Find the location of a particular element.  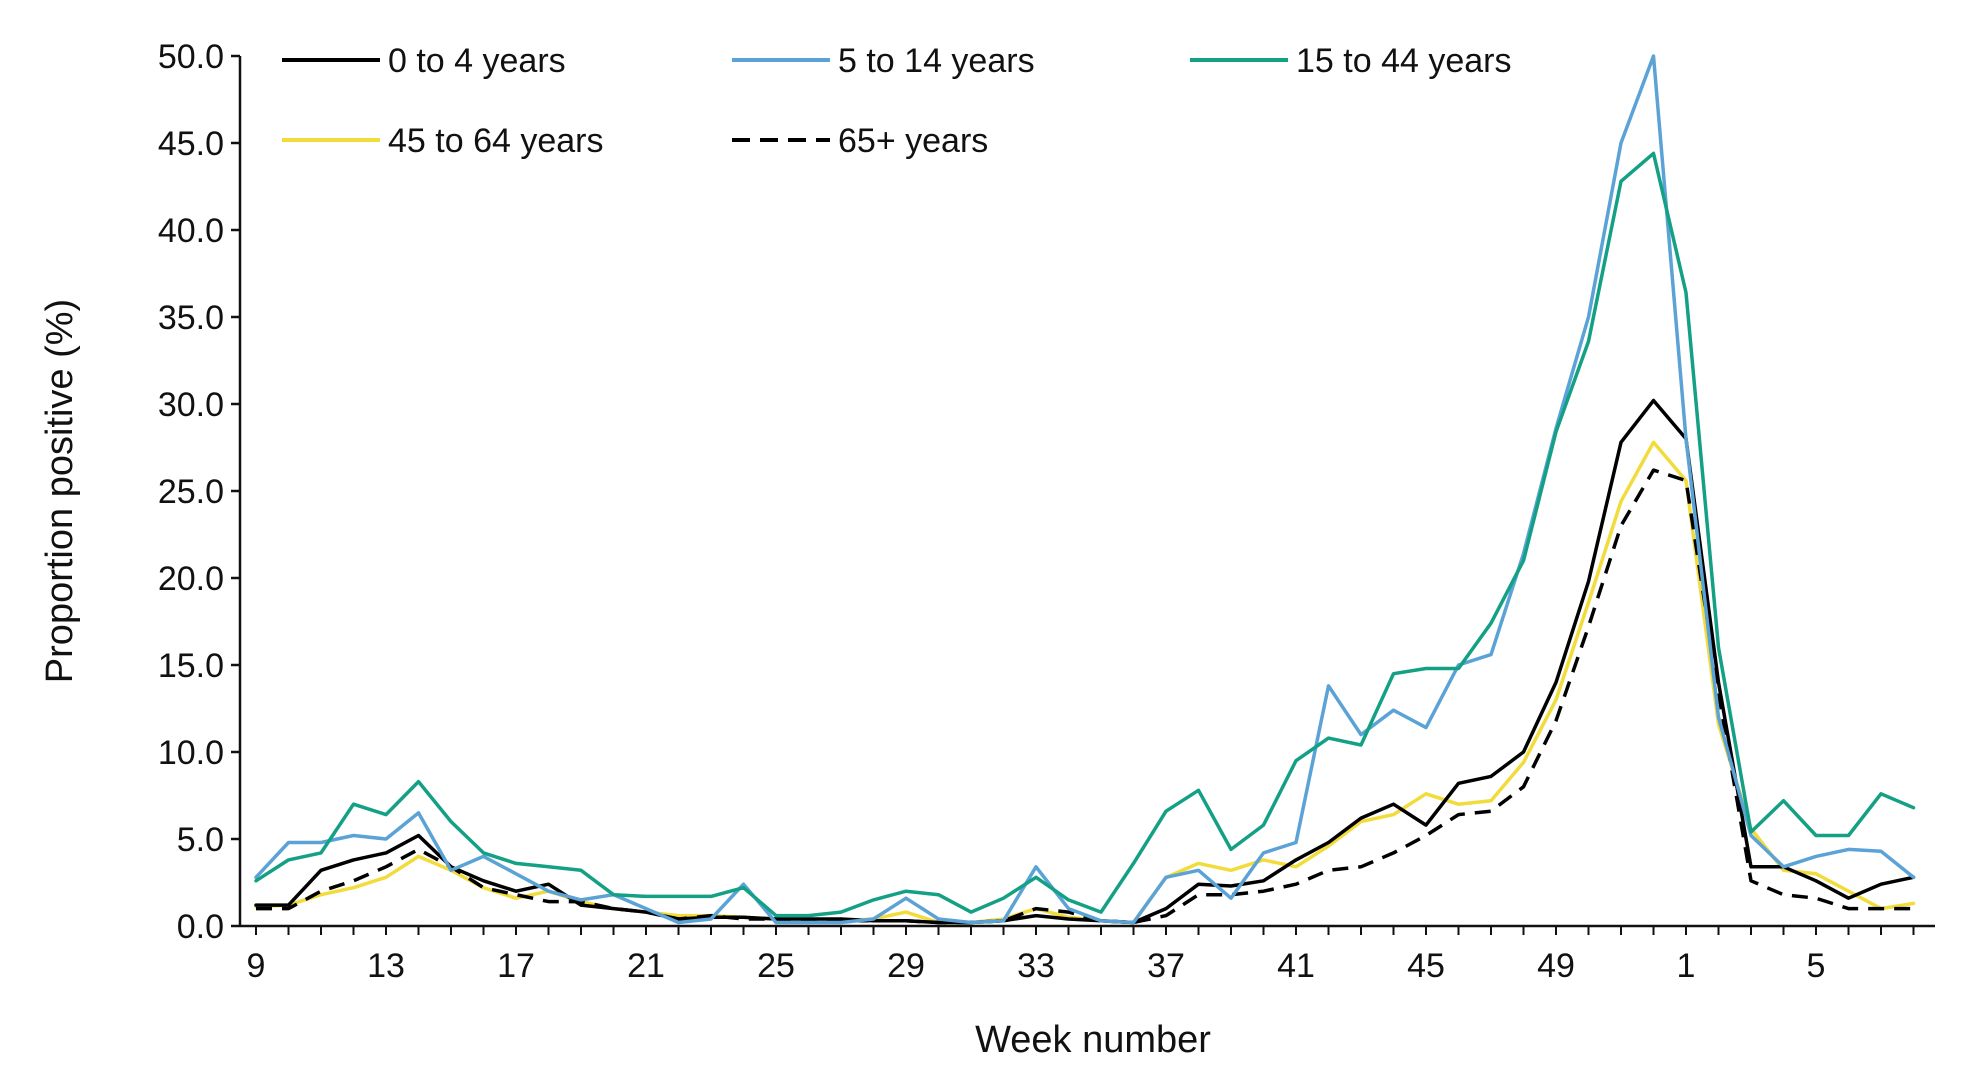

legend-entry: 45 to 64 years is located at coordinates (442, 141).